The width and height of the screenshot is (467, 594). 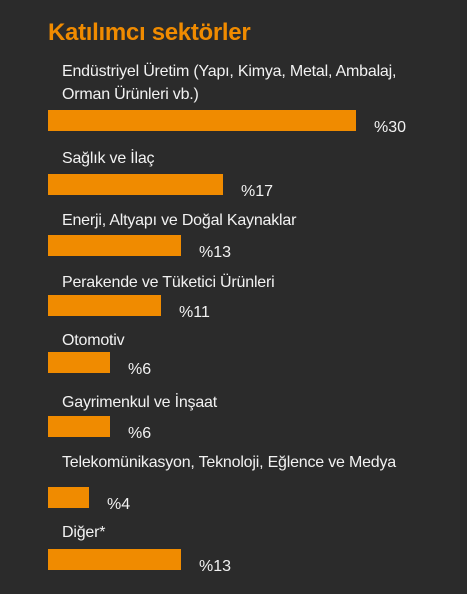 What do you see at coordinates (93, 340) in the screenshot?
I see `category-label: Otomotiv` at bounding box center [93, 340].